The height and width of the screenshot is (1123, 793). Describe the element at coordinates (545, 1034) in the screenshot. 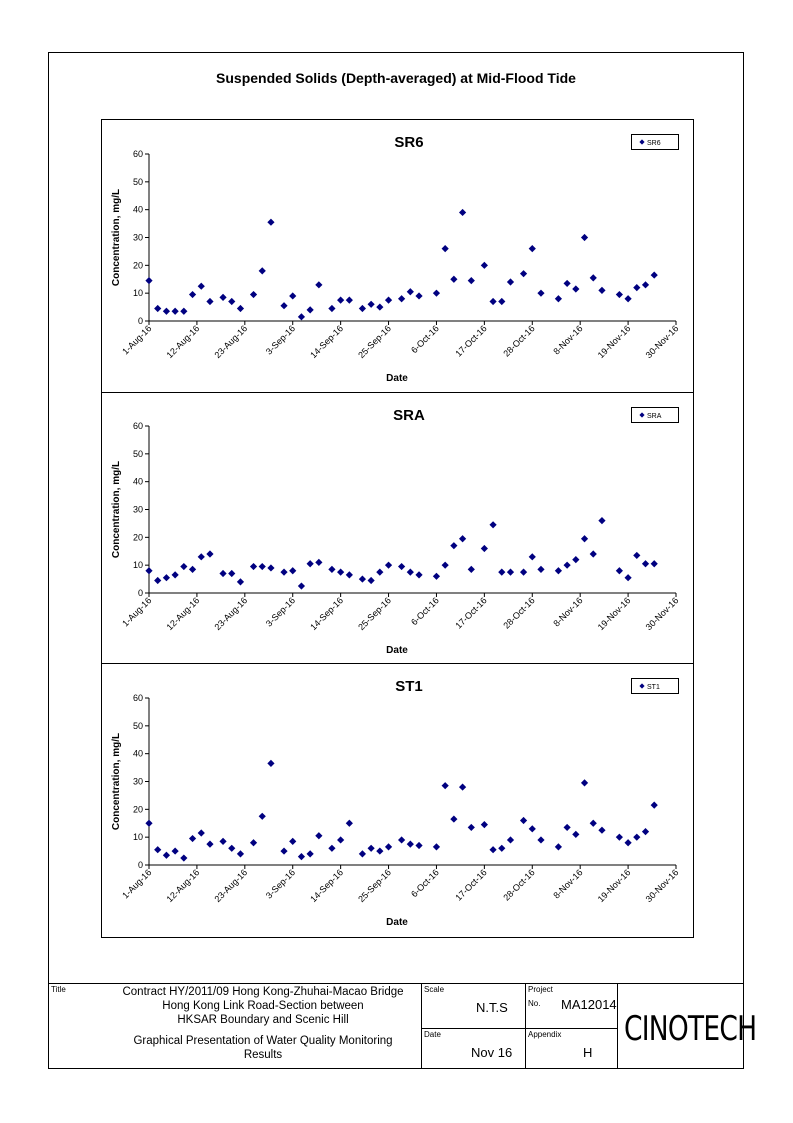

I see `tb-appendix-label: Appendix` at that location.